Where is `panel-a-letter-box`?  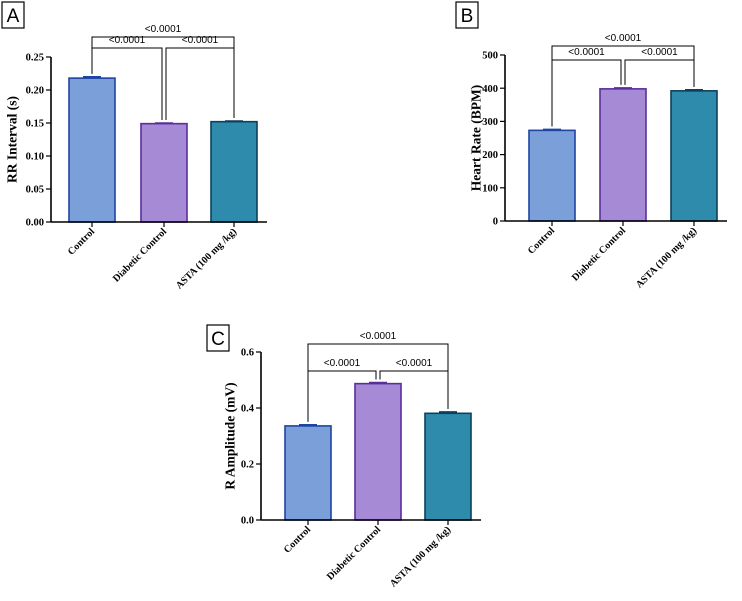
panel-a-letter-box is located at coordinates (13, 15).